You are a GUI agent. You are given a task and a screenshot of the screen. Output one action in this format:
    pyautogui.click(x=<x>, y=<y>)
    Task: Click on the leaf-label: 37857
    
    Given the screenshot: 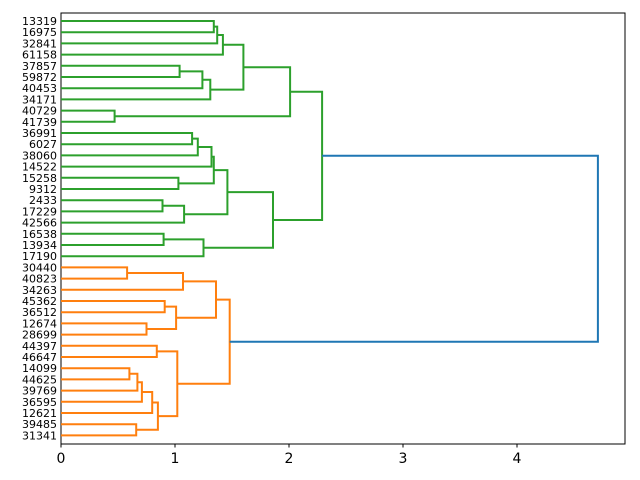 What is the action you would take?
    pyautogui.click(x=39, y=66)
    